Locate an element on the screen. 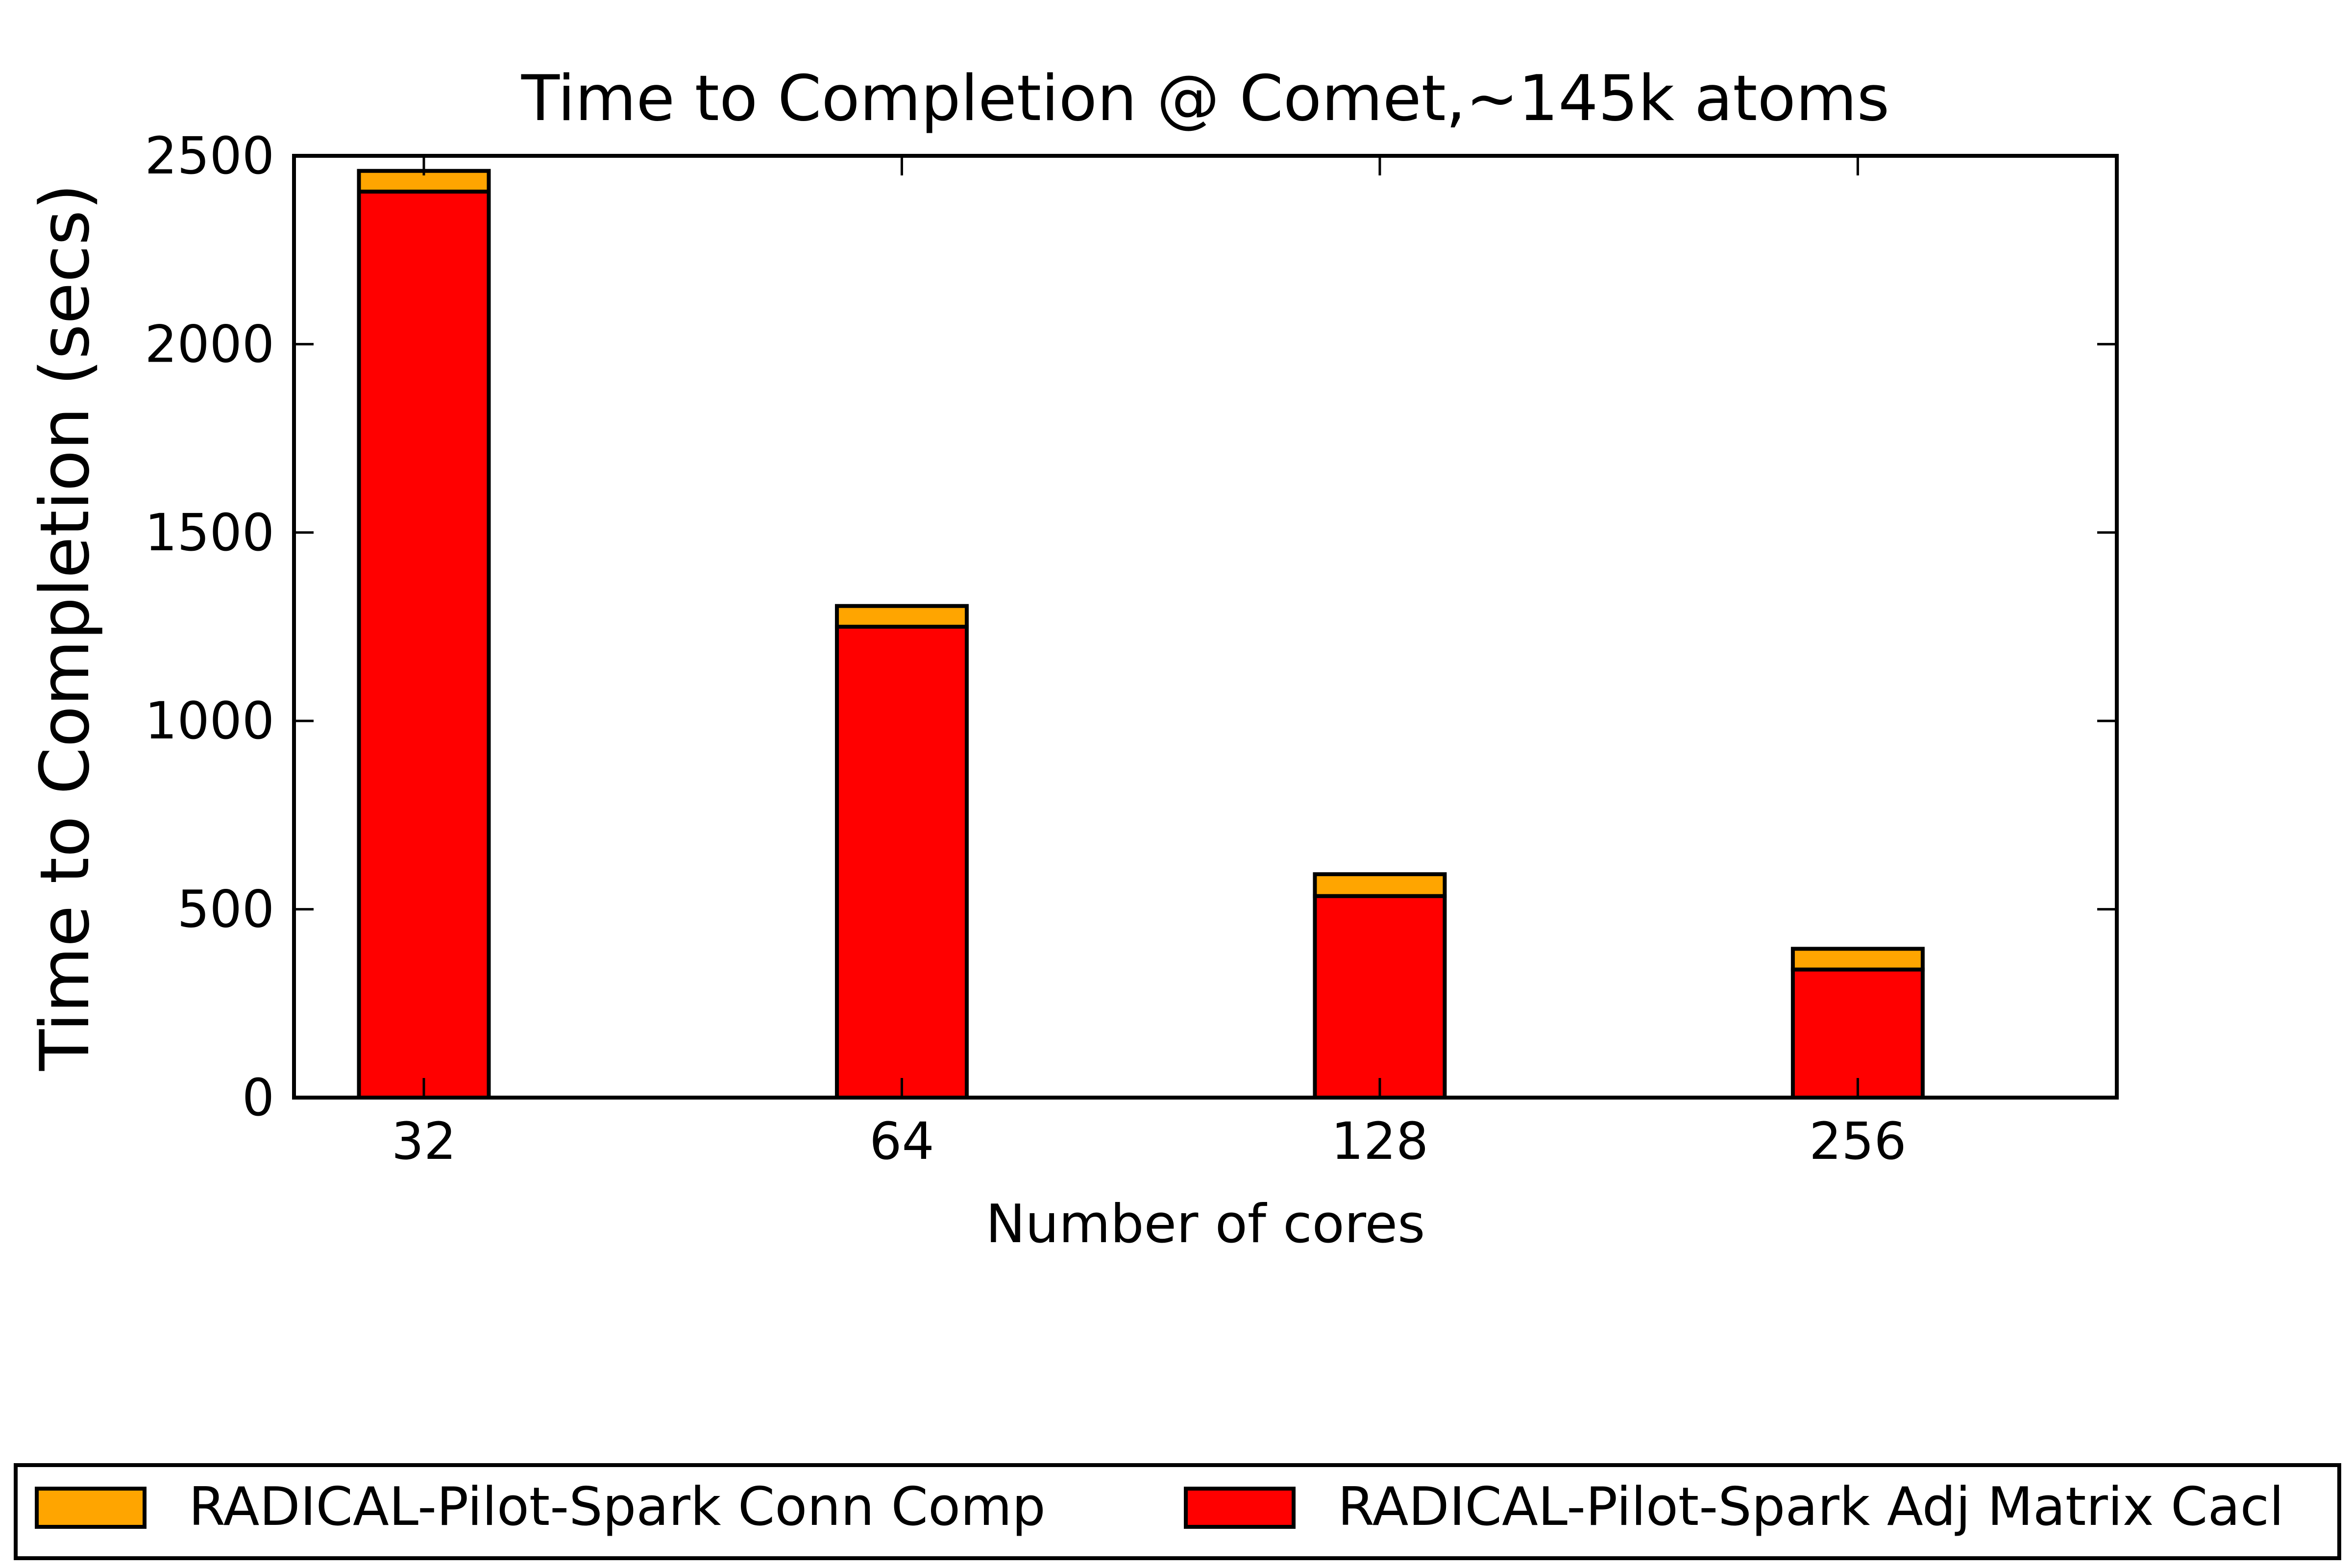 This screenshot has height=1568, width=2352. legend-label-conn-comp: RADICAL-Pilot-Spark Conn Comp is located at coordinates (617, 1507).